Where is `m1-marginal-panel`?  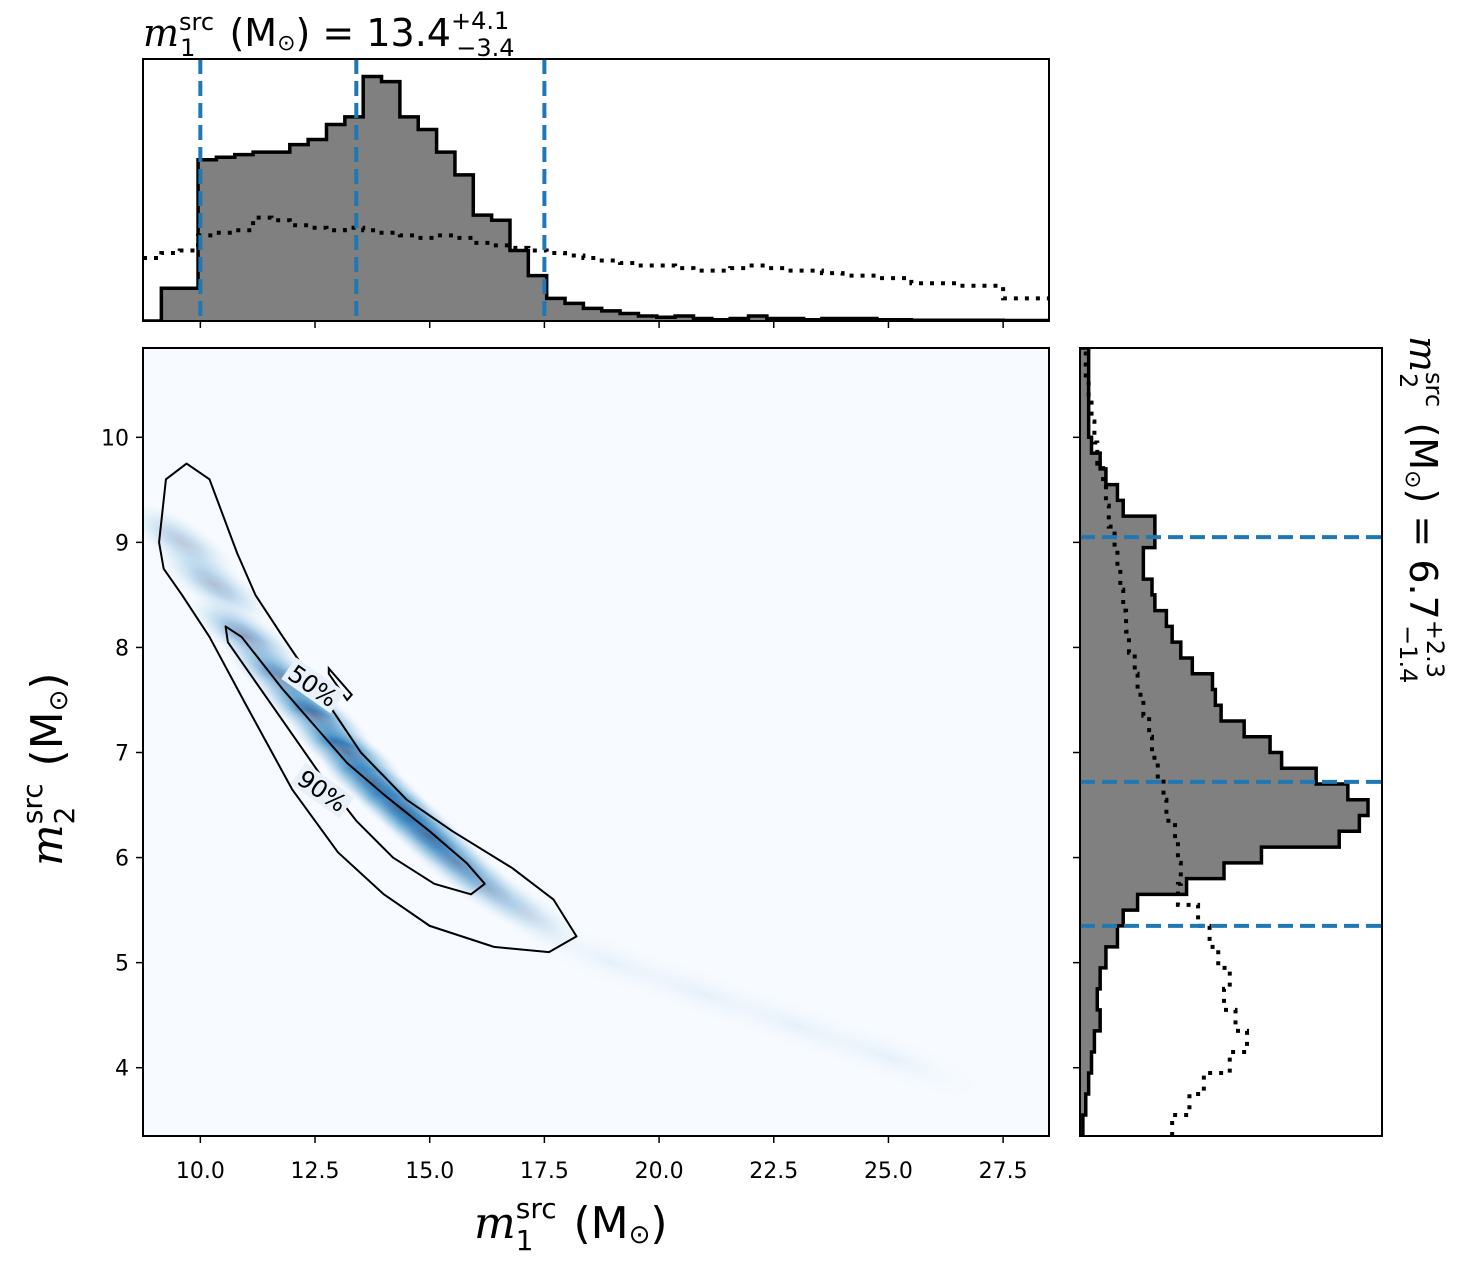
m1-marginal-panel is located at coordinates (596, 193).